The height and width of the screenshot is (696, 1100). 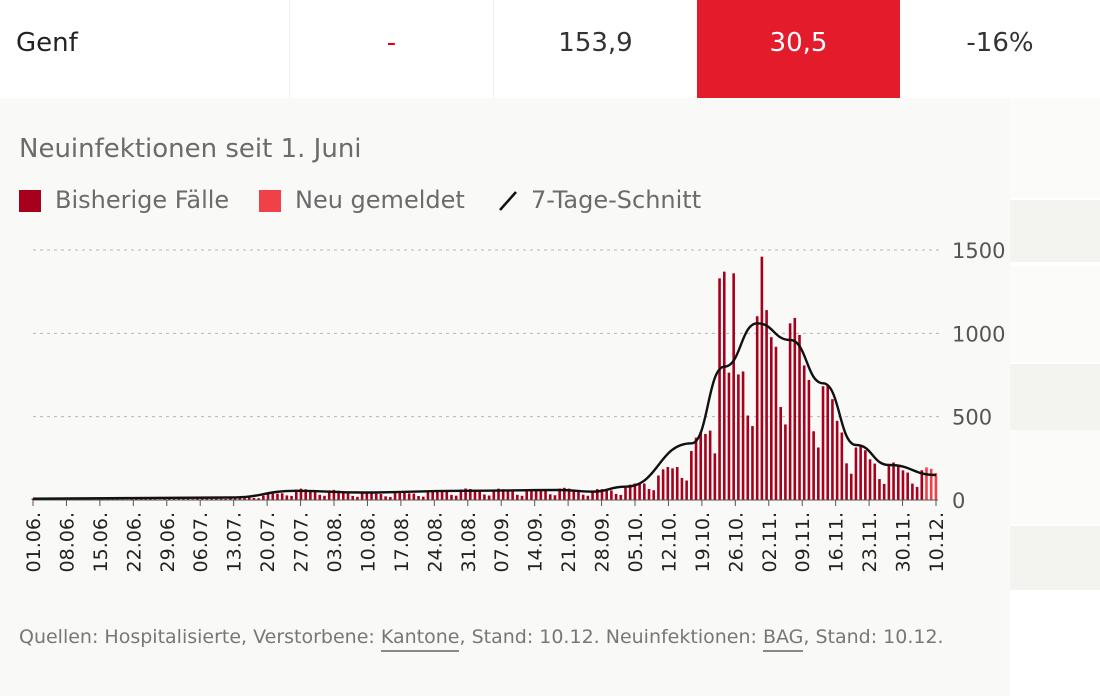 I want to click on hospitalized-value: -, so click(x=392, y=49).